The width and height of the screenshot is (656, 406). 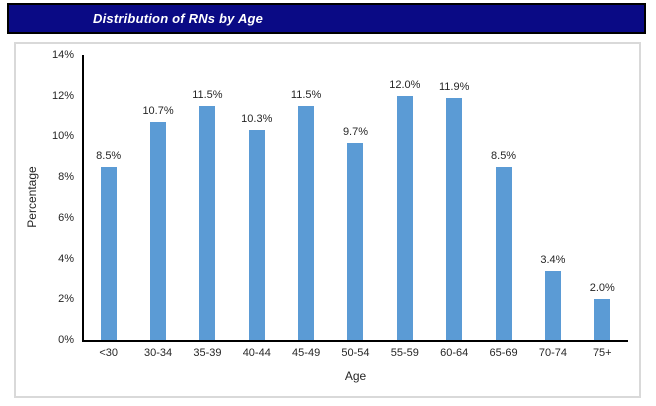 I want to click on bar-value-label: 3.4%, so click(x=553, y=259).